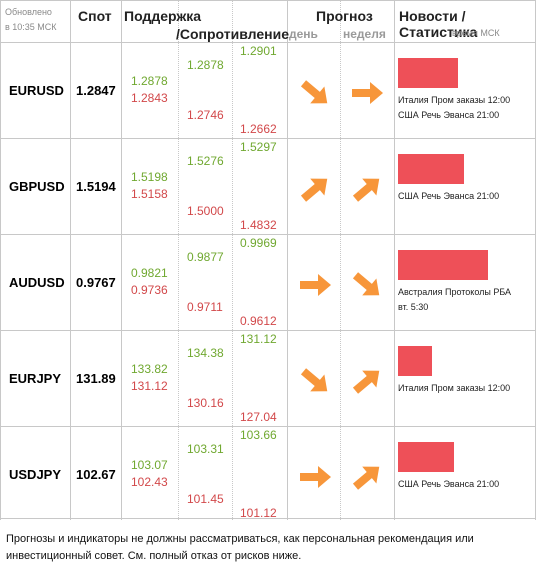  I want to click on pair-name: AUDUSD, so click(37, 282).